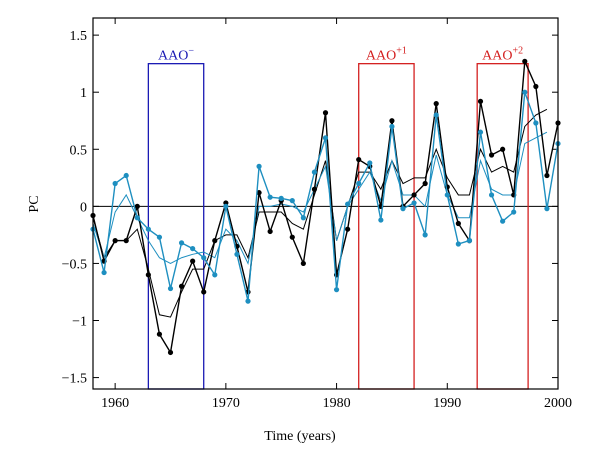 The image size is (600, 471). Describe the element at coordinates (83, 93) in the screenshot. I see `y-tick-label: 1` at that location.